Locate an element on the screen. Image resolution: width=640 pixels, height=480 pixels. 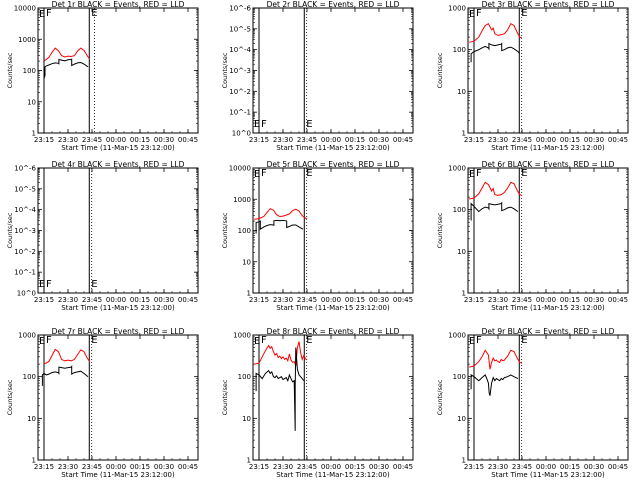
panel-title: Det 8r BLACK = Events, RED = LLD is located at coordinates (333, 331).